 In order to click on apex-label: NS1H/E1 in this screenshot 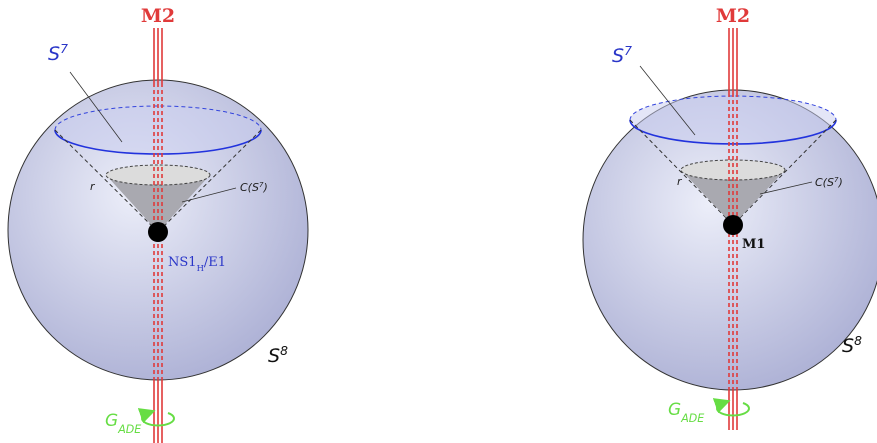, I will do `click(197, 264)`.